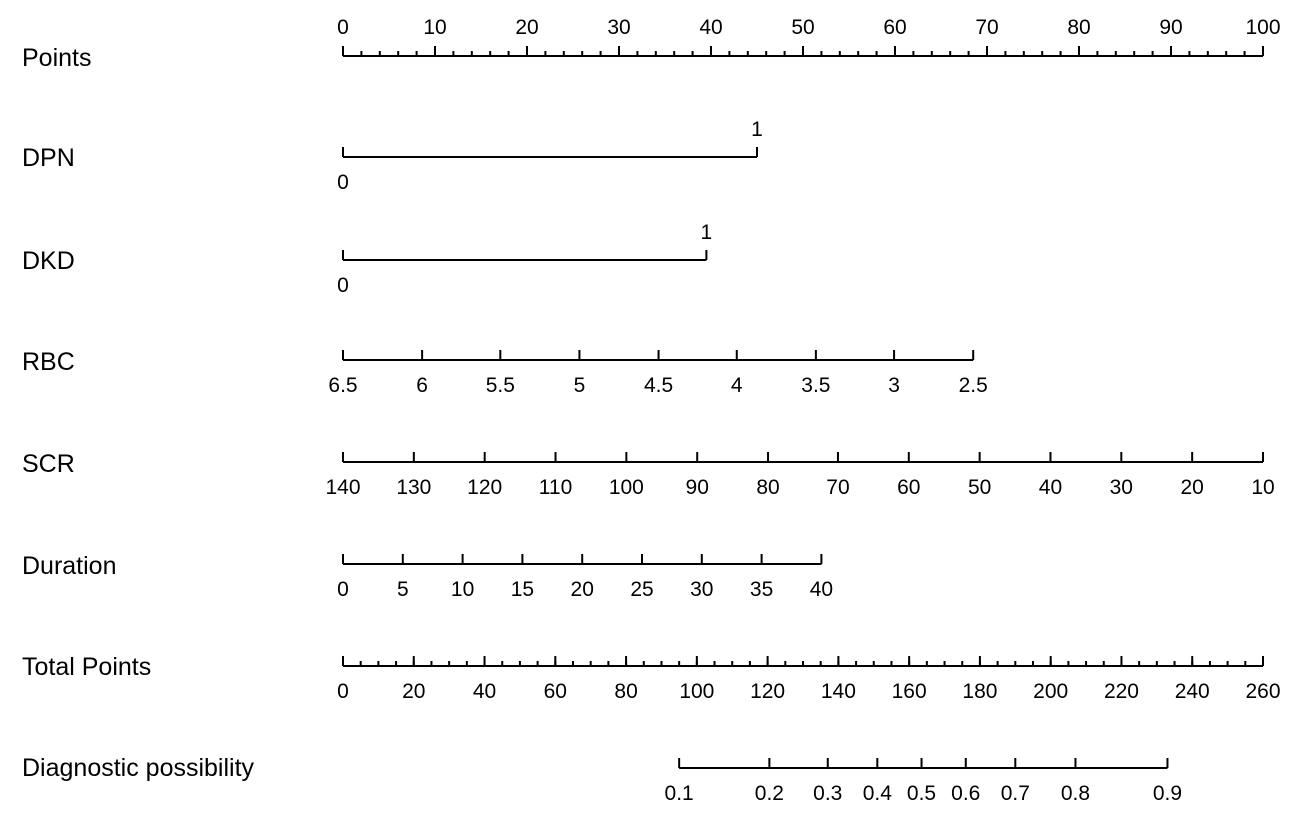 This screenshot has height=813, width=1299. Describe the element at coordinates (909, 691) in the screenshot. I see `tick-label-total-points-160: 160` at that location.